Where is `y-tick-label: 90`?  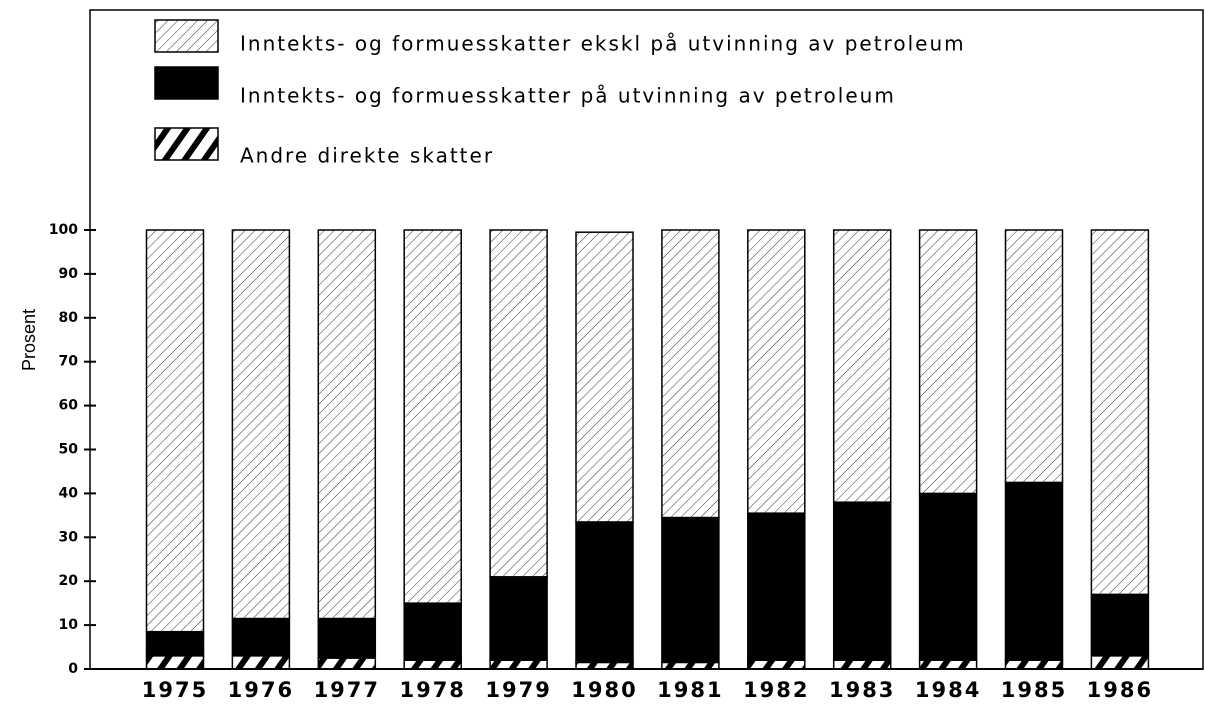
y-tick-label: 90 is located at coordinates (69, 274).